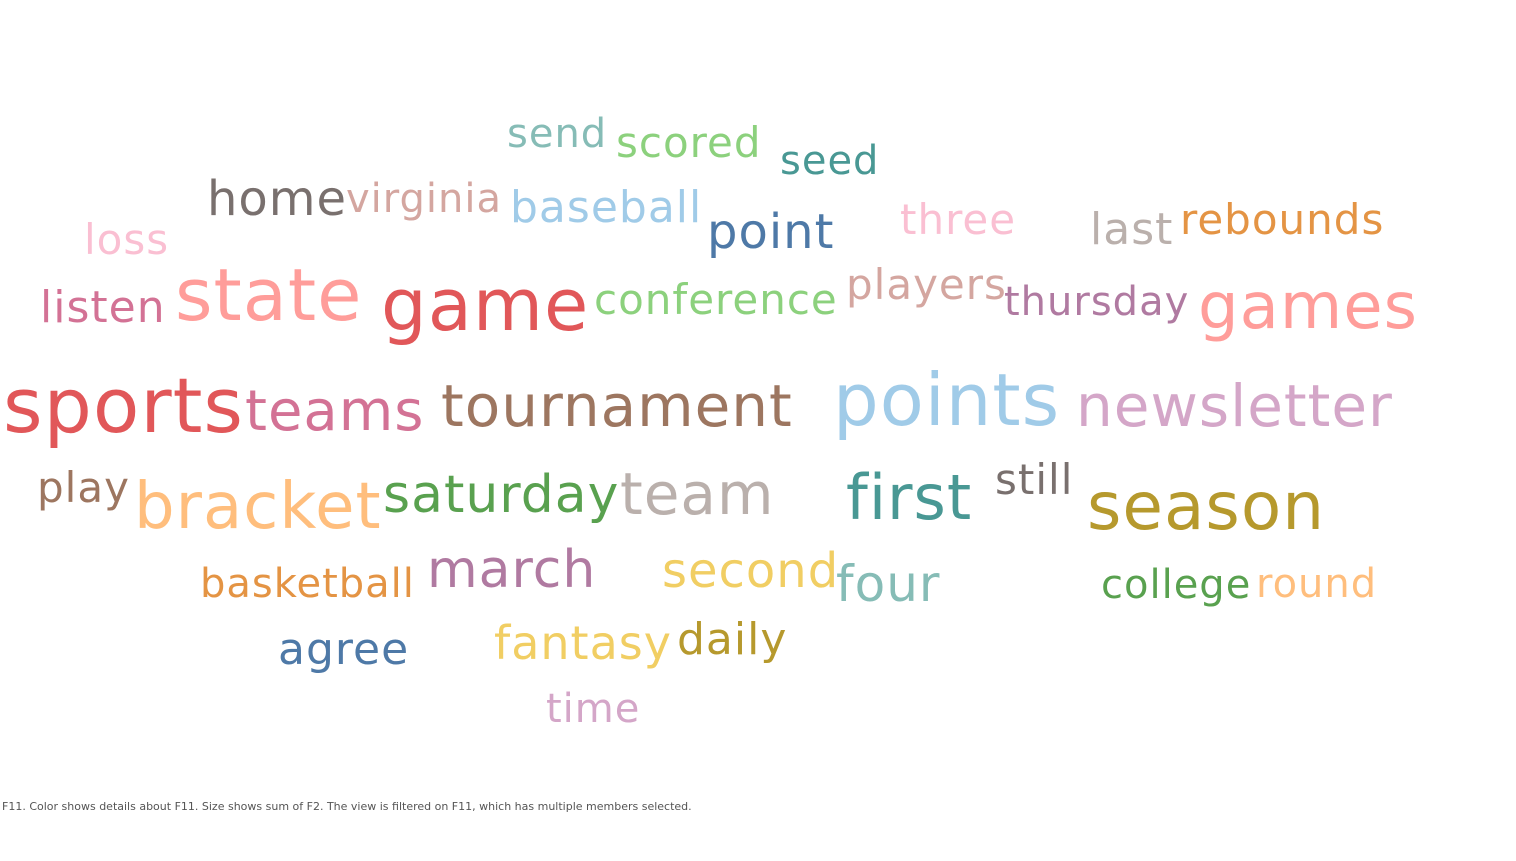 The image size is (1516, 861). What do you see at coordinates (606, 207) in the screenshot?
I see `word-baseball: baseball` at bounding box center [606, 207].